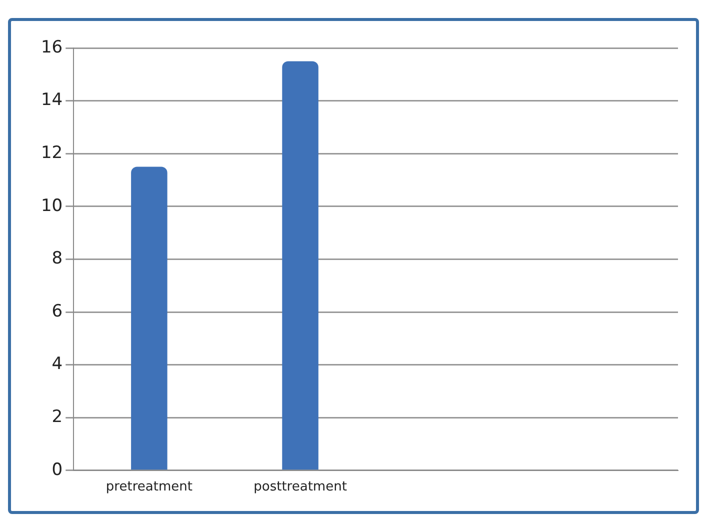 The image size is (707, 522). I want to click on y-tick-label: 2, so click(57, 417).